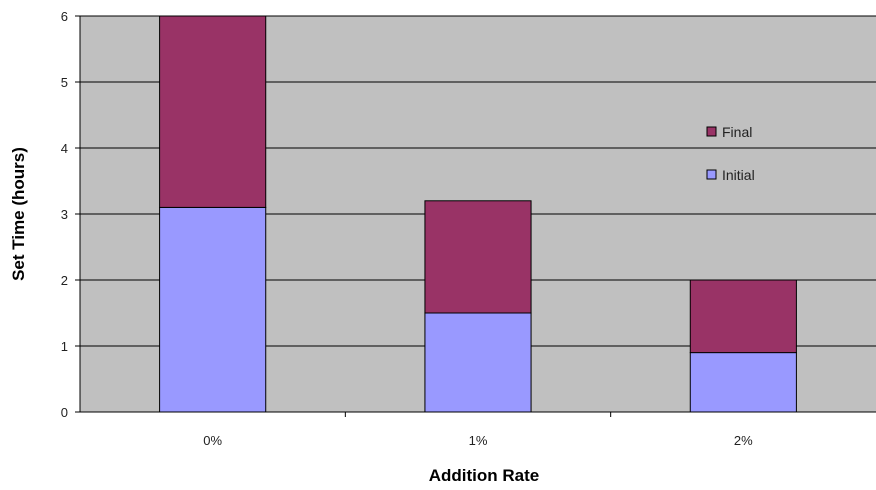 Image resolution: width=876 pixels, height=490 pixels. I want to click on y-tick-label-3: 3, so click(64, 214).